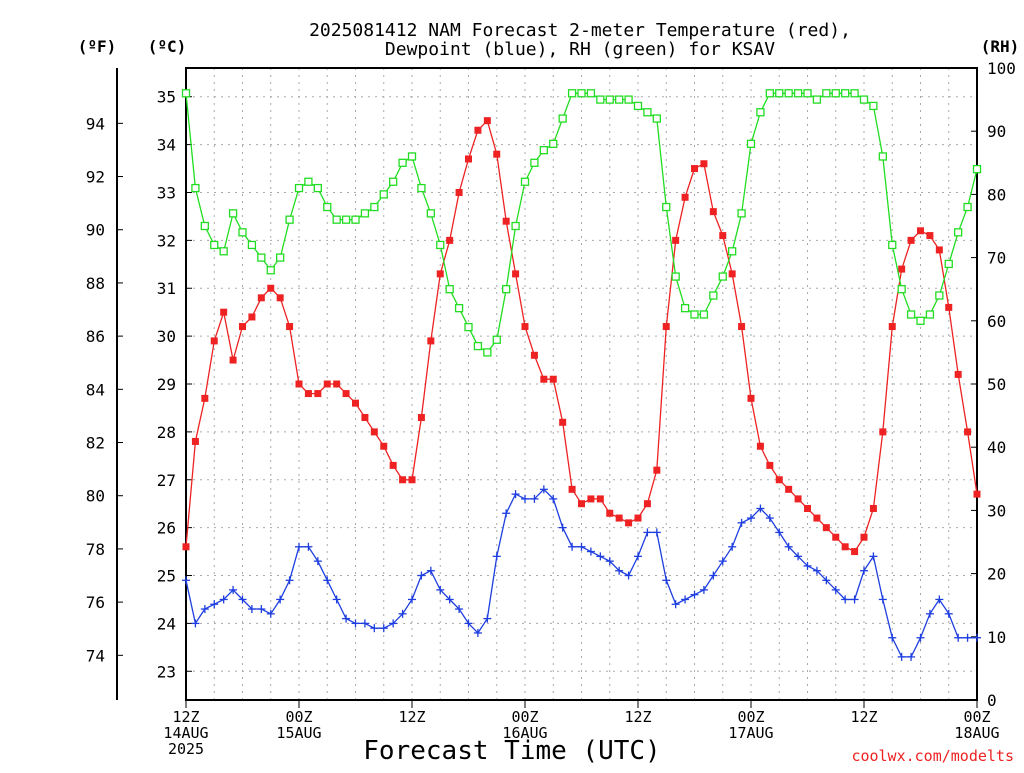  What do you see at coordinates (166, 432) in the screenshot?
I see `celsius-tick-label: 28` at bounding box center [166, 432].